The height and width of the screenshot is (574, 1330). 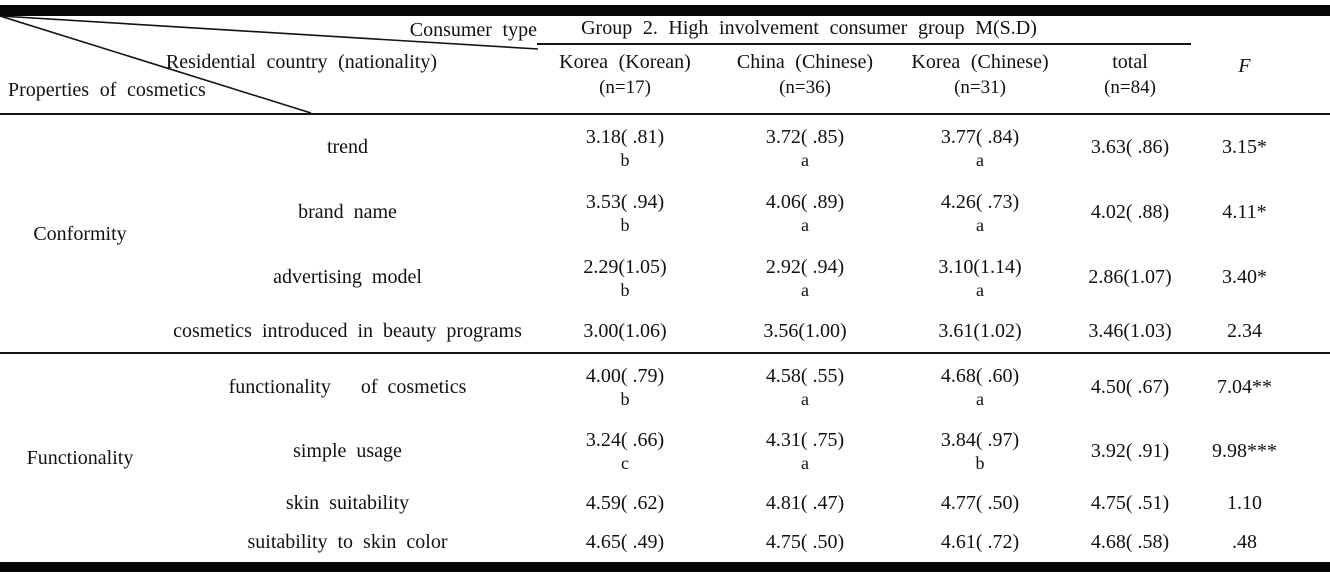 What do you see at coordinates (805, 266) in the screenshot?
I see `mean-sd-value: 2.92( .94)` at bounding box center [805, 266].